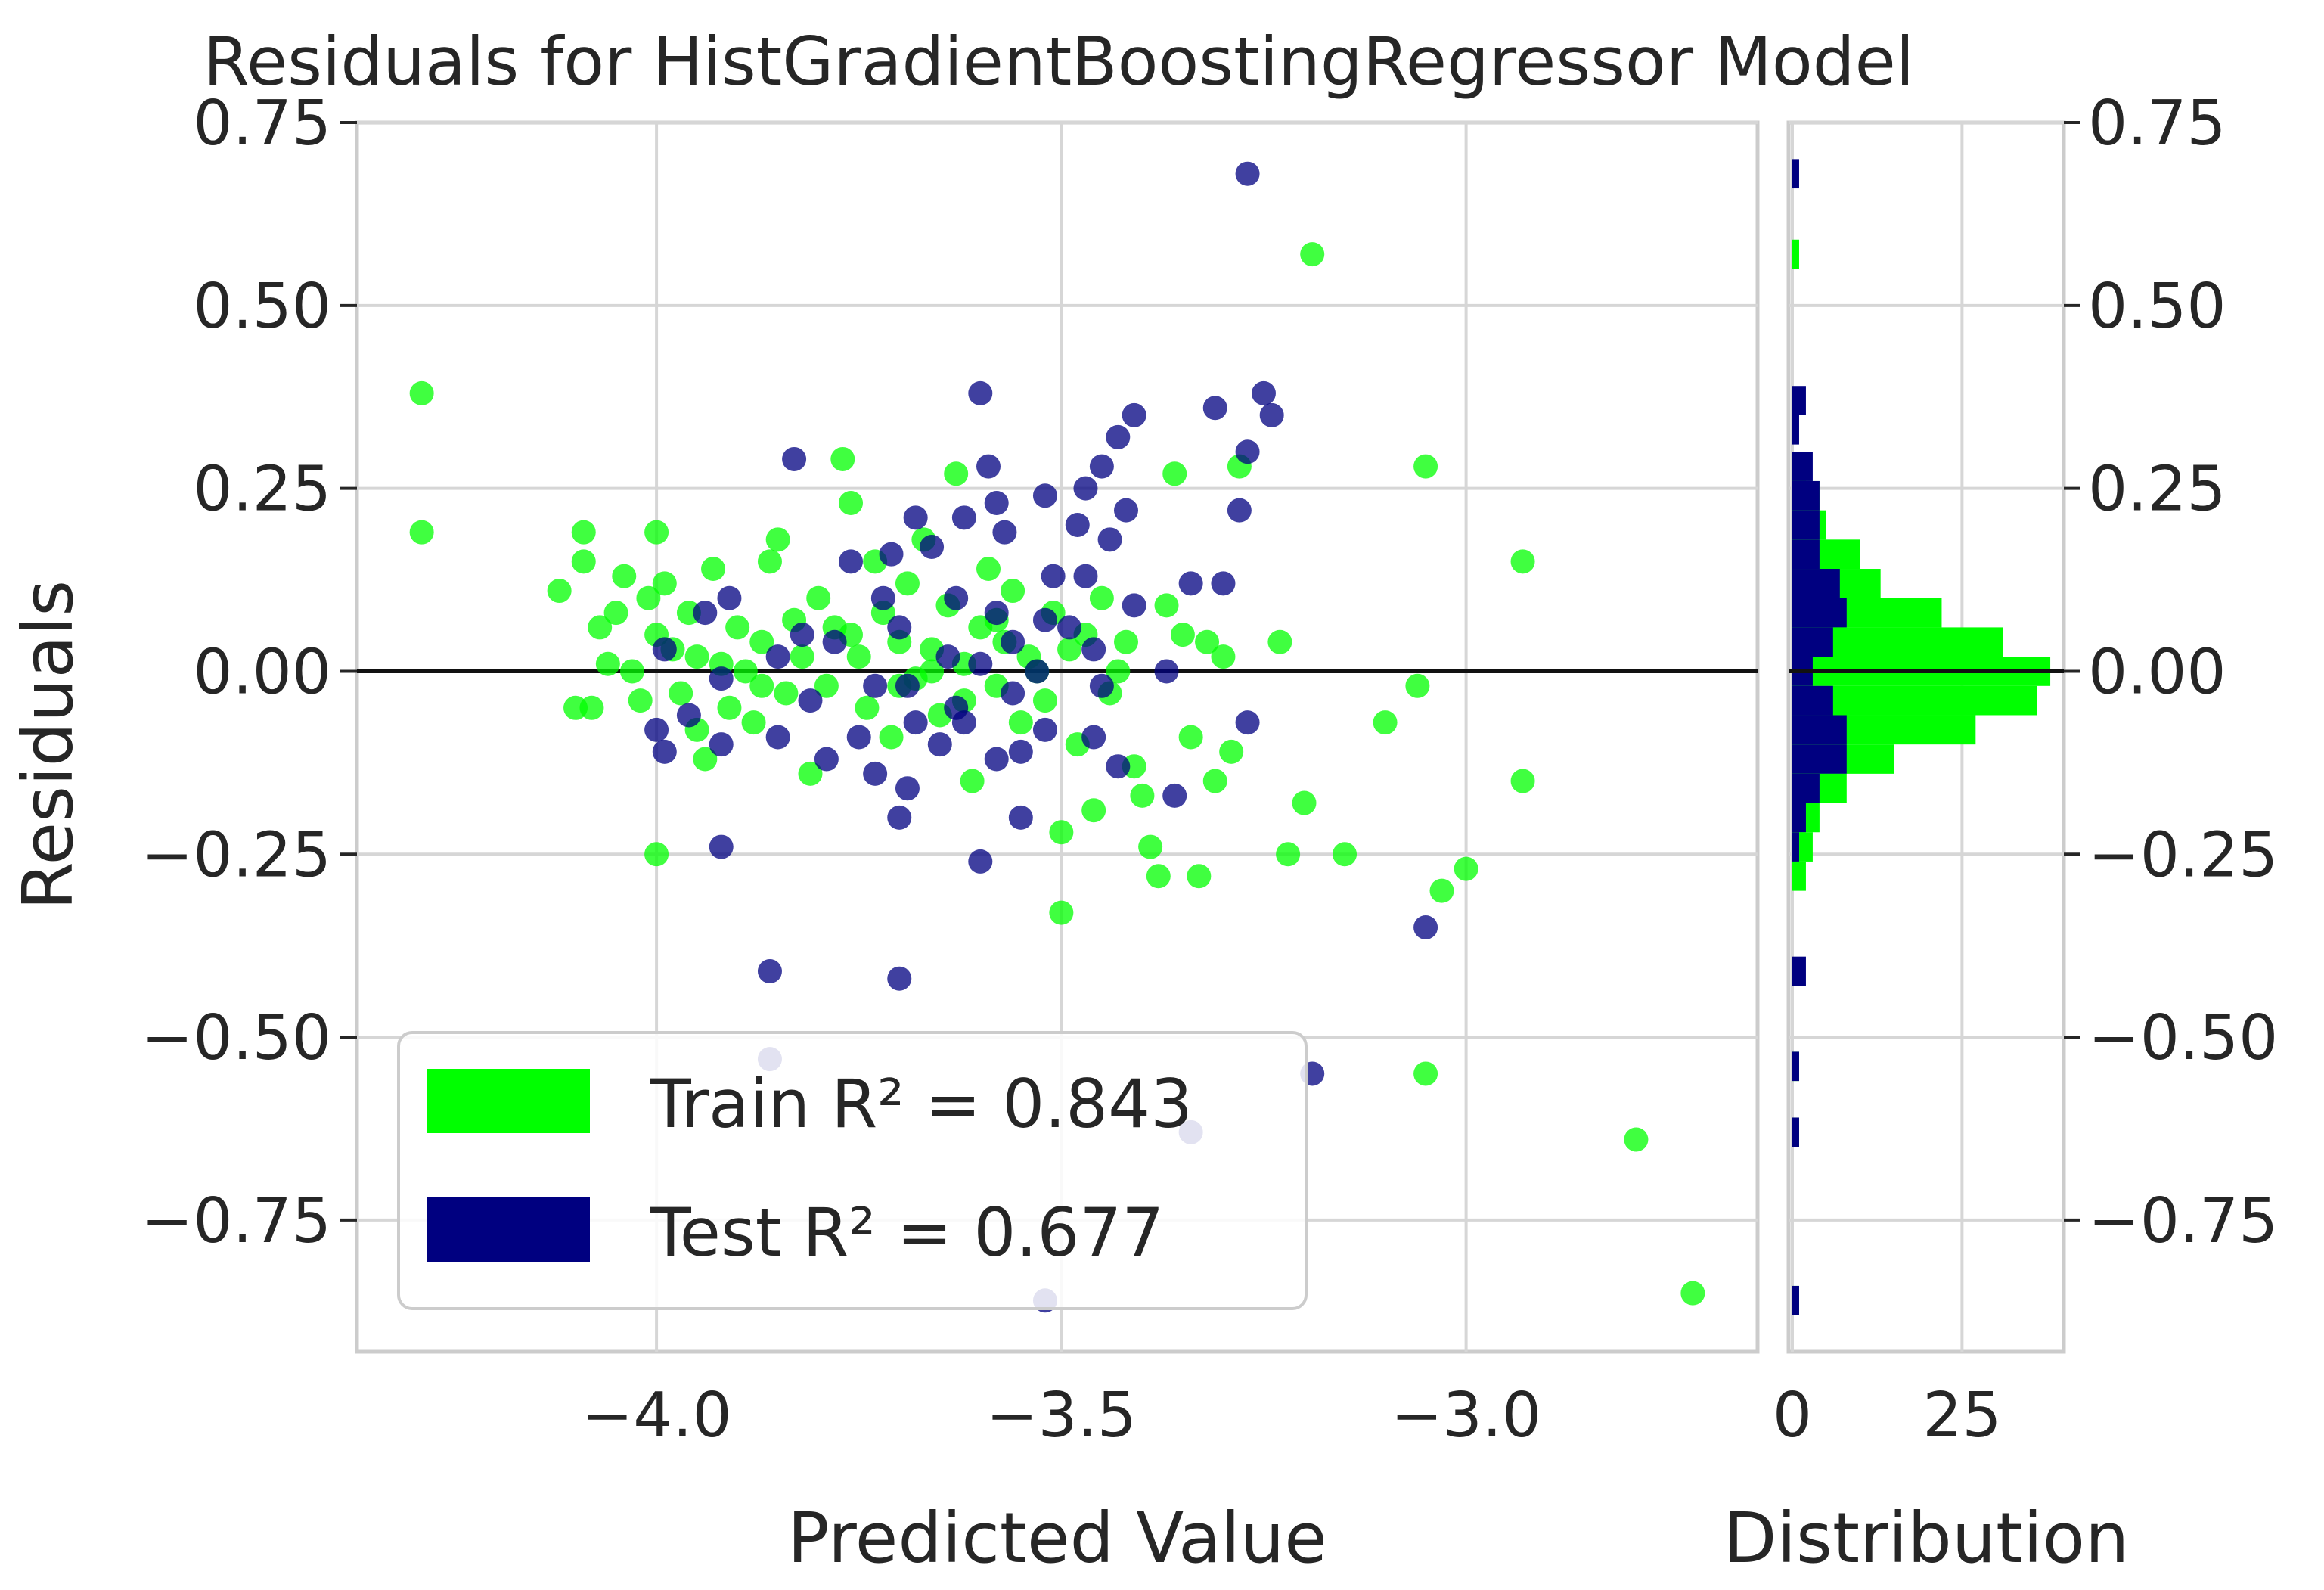 Image resolution: width=2324 pixels, height=1590 pixels. I want to click on histogram-y-tick-label: 0.00, so click(2157, 672).